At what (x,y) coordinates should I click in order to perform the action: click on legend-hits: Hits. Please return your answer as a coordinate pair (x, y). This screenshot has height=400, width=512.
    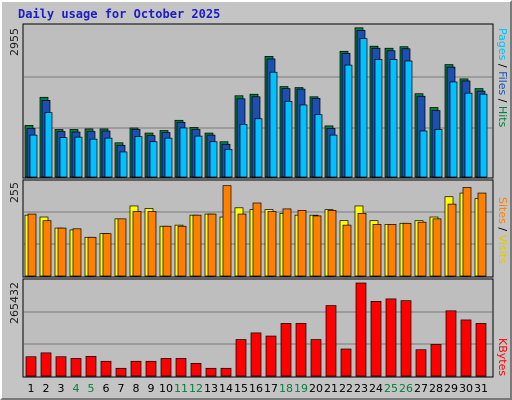
    Looking at the image, I should click on (502, 117).